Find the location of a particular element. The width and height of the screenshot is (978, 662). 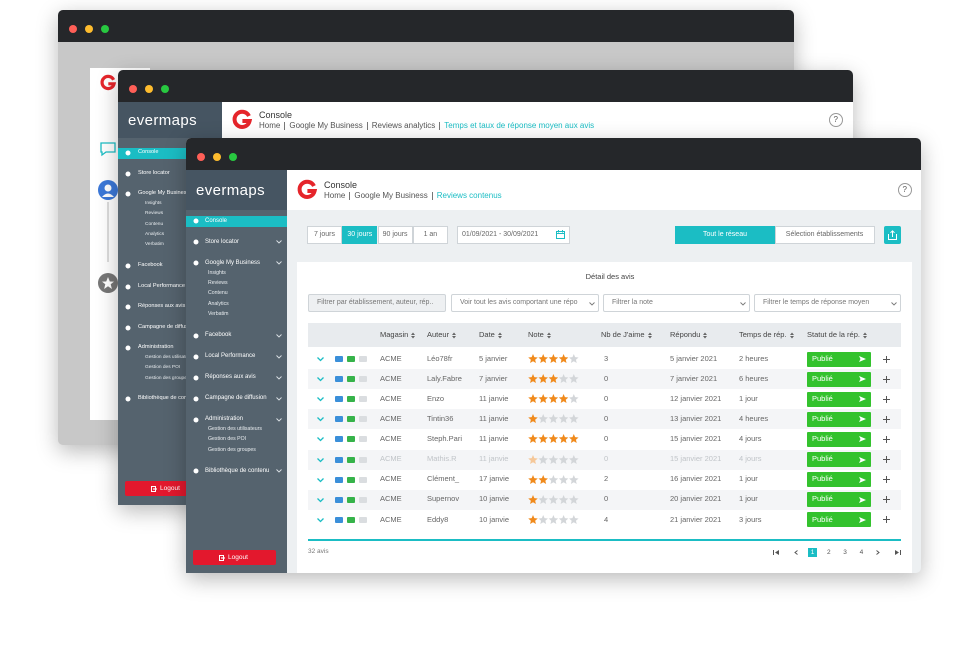

breadcrumb-link: Reviews analytics is located at coordinates (403, 126).